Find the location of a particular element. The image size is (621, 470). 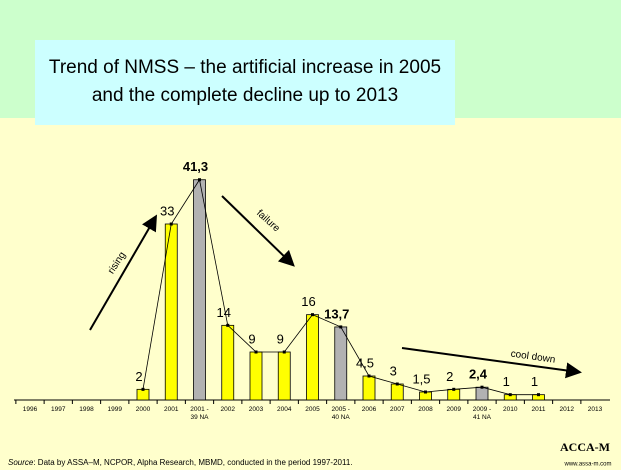

value-label: 16 is located at coordinates (308, 301).